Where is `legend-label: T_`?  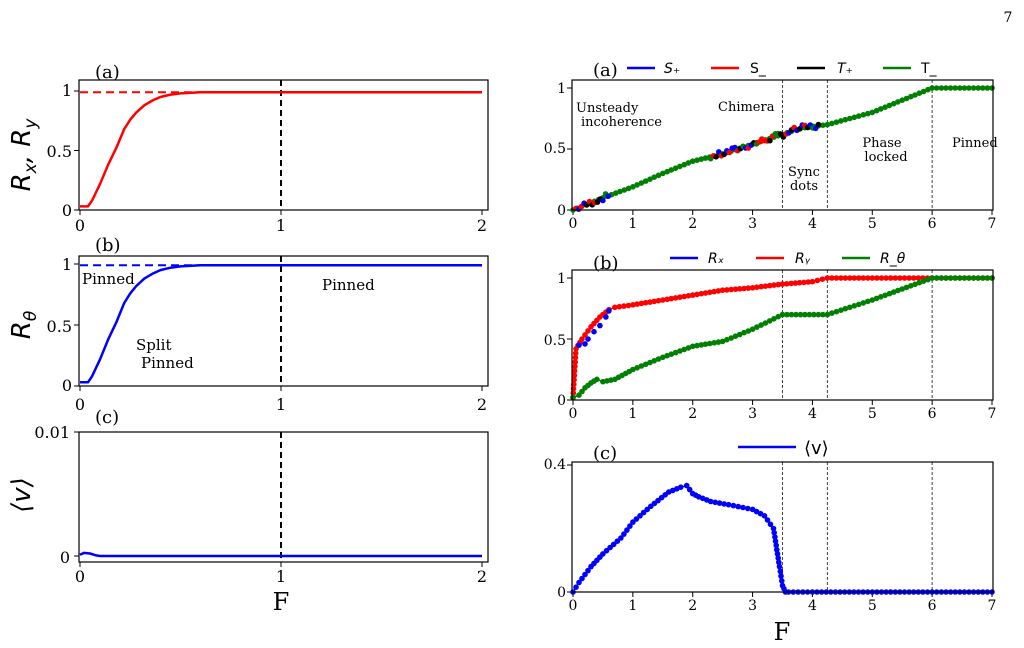
legend-label: T_ is located at coordinates (929, 69).